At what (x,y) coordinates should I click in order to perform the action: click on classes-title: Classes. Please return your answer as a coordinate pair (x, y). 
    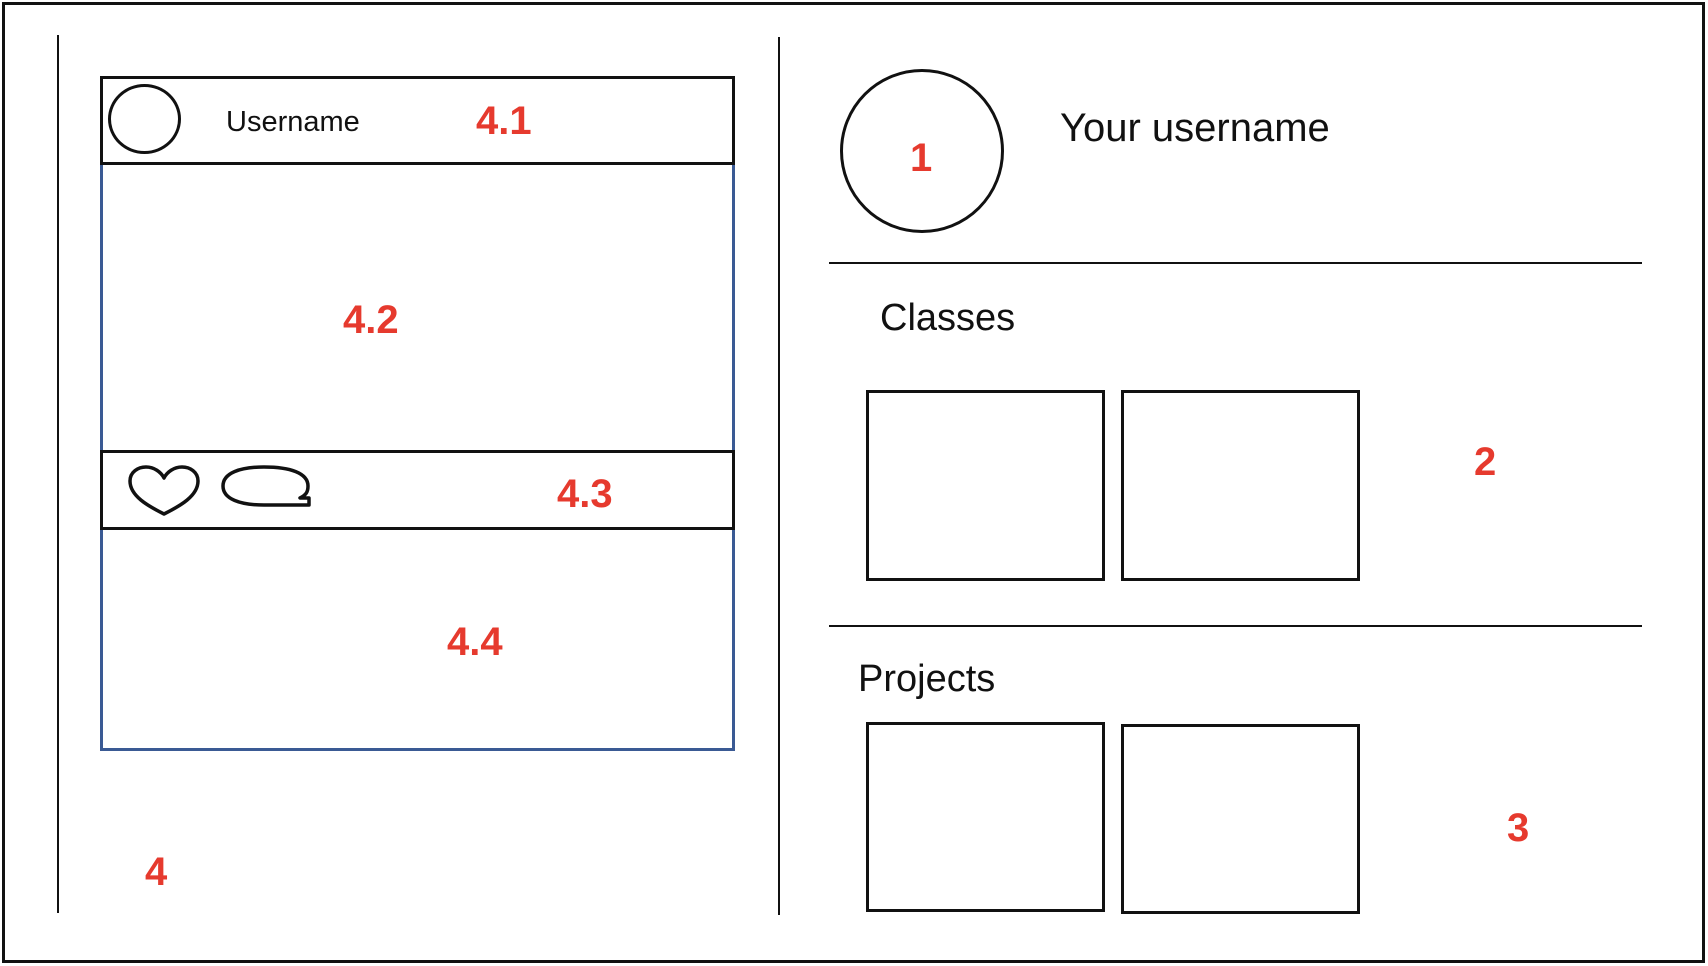
    Looking at the image, I should click on (948, 318).